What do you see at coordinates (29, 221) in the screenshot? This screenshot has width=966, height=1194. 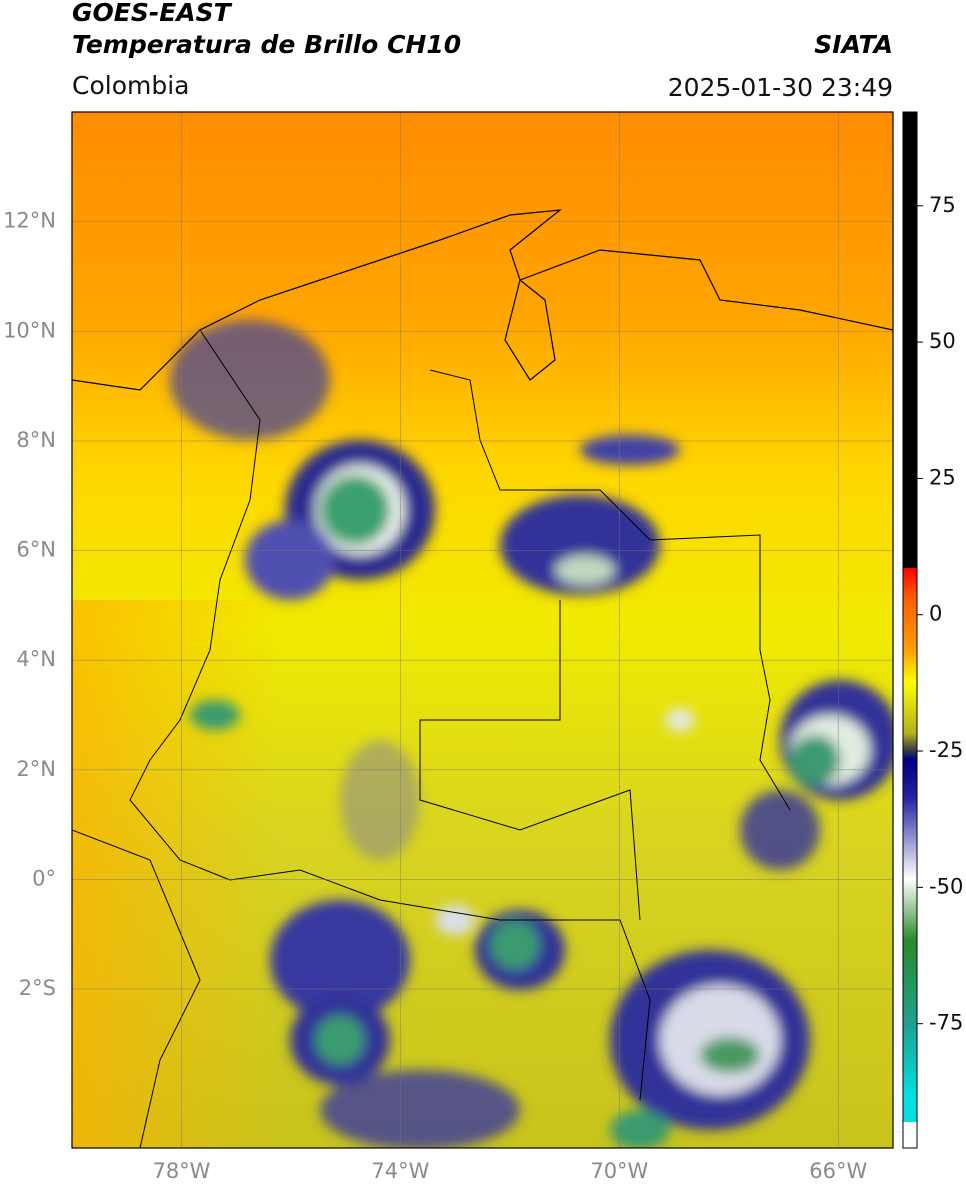 I see `y-tick-label: 12°N` at bounding box center [29, 221].